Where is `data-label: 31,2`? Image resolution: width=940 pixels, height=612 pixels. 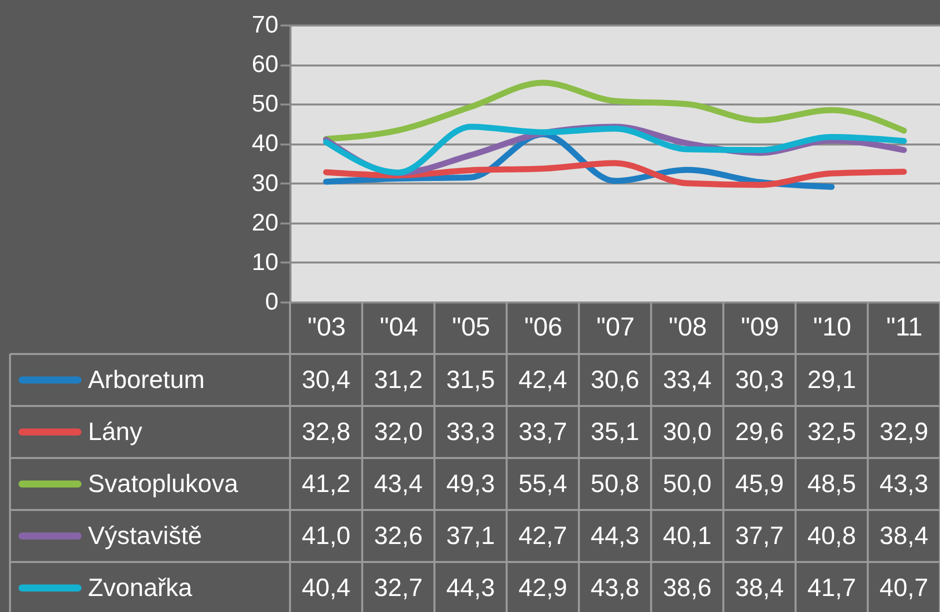
data-label: 31,2 is located at coordinates (398, 380).